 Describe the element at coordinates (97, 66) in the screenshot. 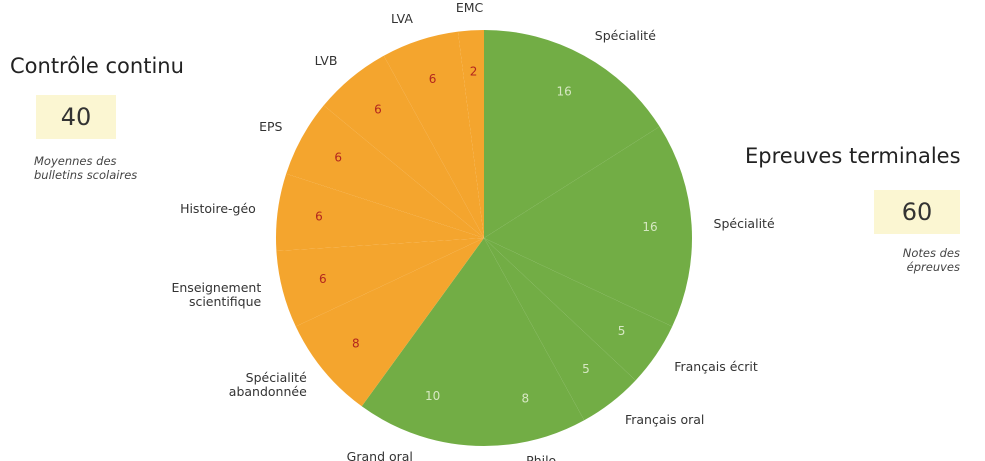

I see `group-title: Contrôle continu` at that location.